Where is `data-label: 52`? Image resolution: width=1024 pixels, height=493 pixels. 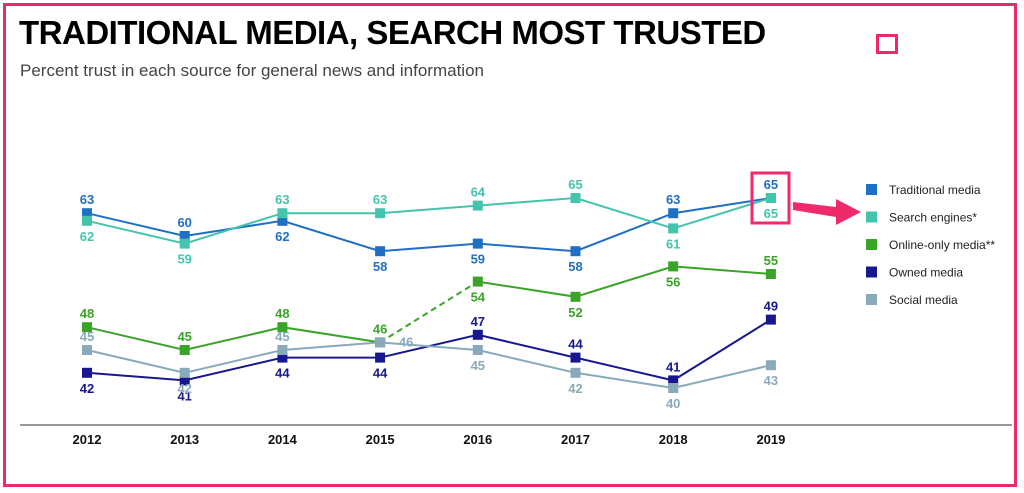
data-label: 52 is located at coordinates (575, 312).